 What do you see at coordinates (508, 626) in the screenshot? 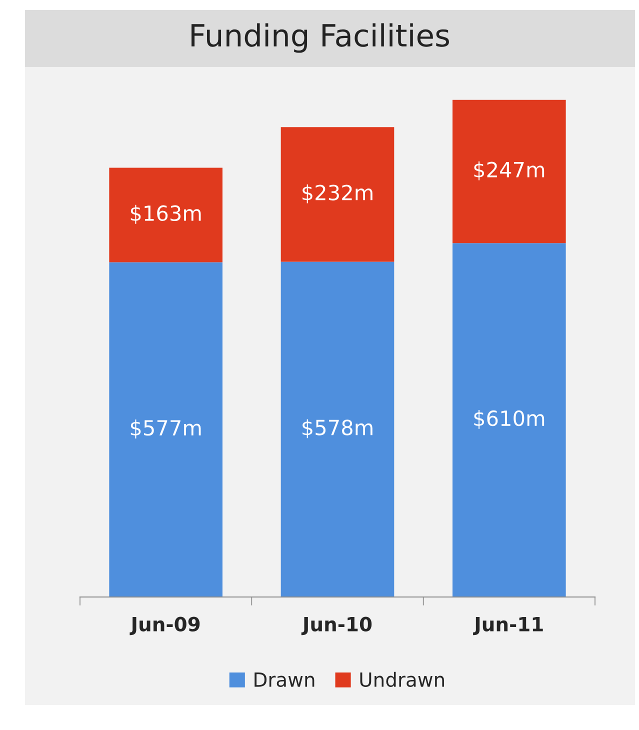
I see `x-tick-label: Jun-11` at bounding box center [508, 626].